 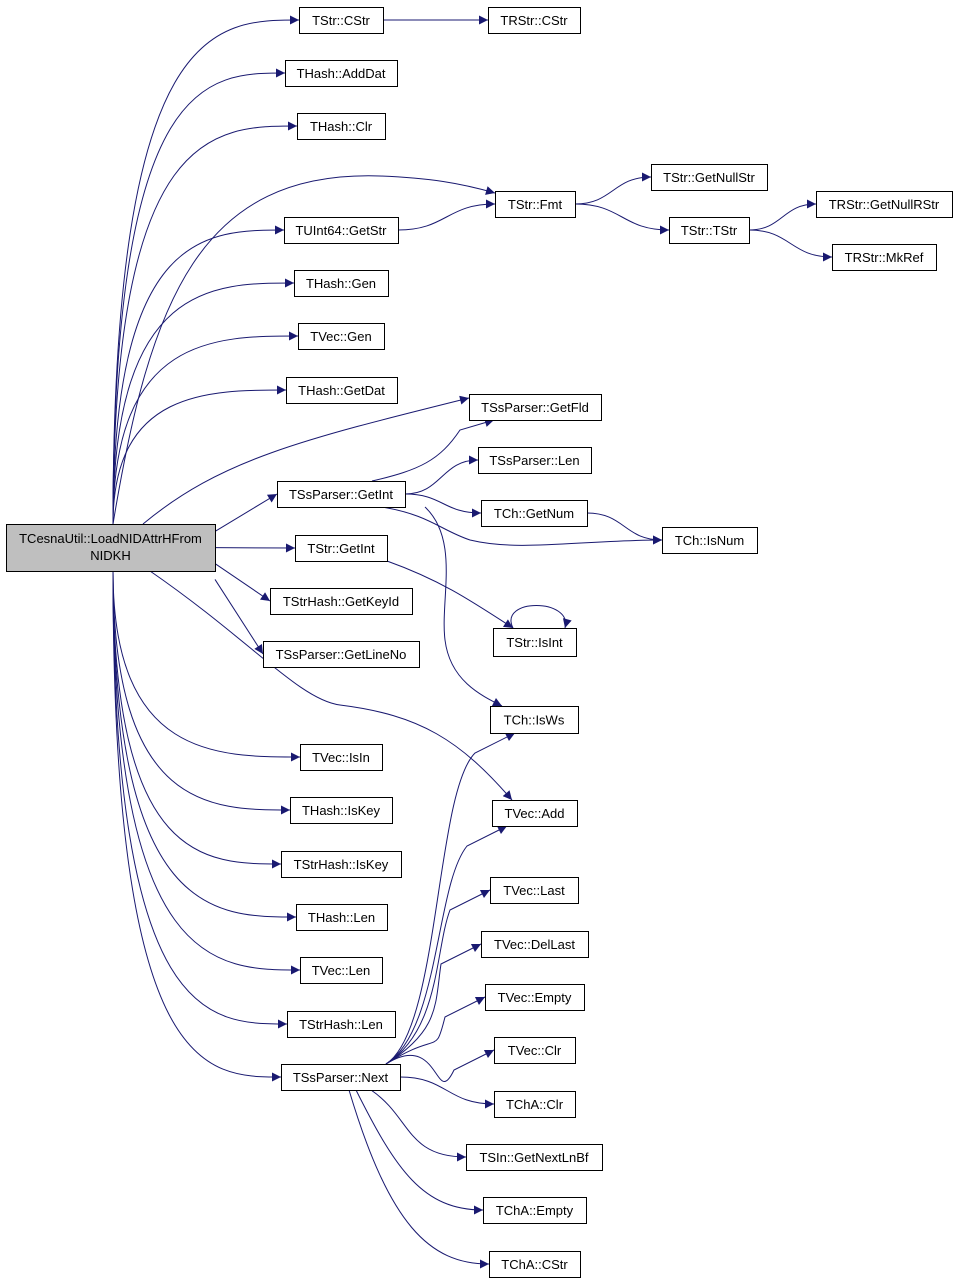 I want to click on node-label: TStrHash::IsKey, so click(x=341, y=864).